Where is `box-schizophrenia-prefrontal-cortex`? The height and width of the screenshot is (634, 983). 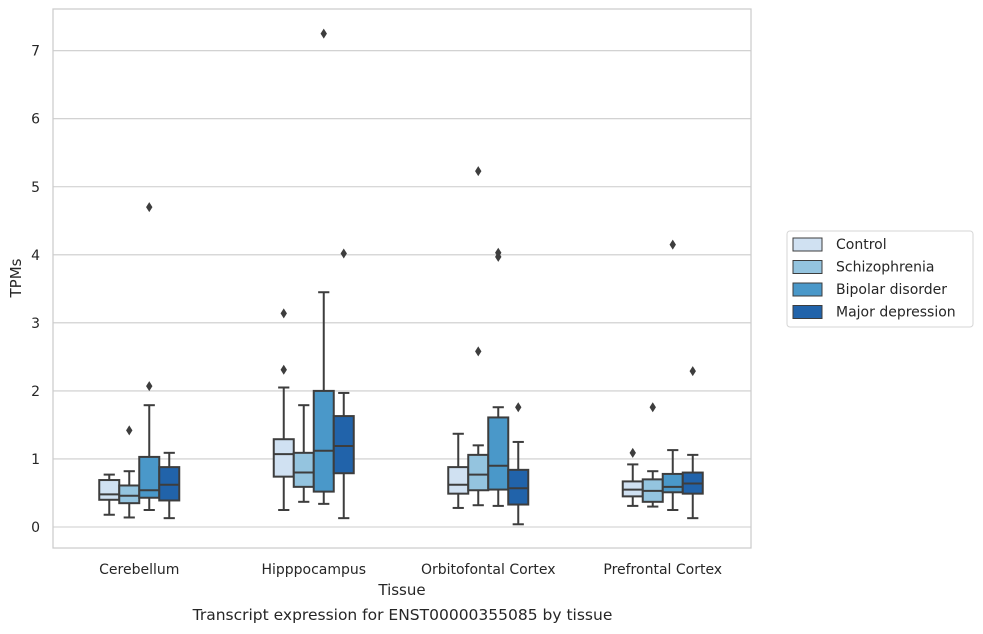 box-schizophrenia-prefrontal-cortex is located at coordinates (652, 455).